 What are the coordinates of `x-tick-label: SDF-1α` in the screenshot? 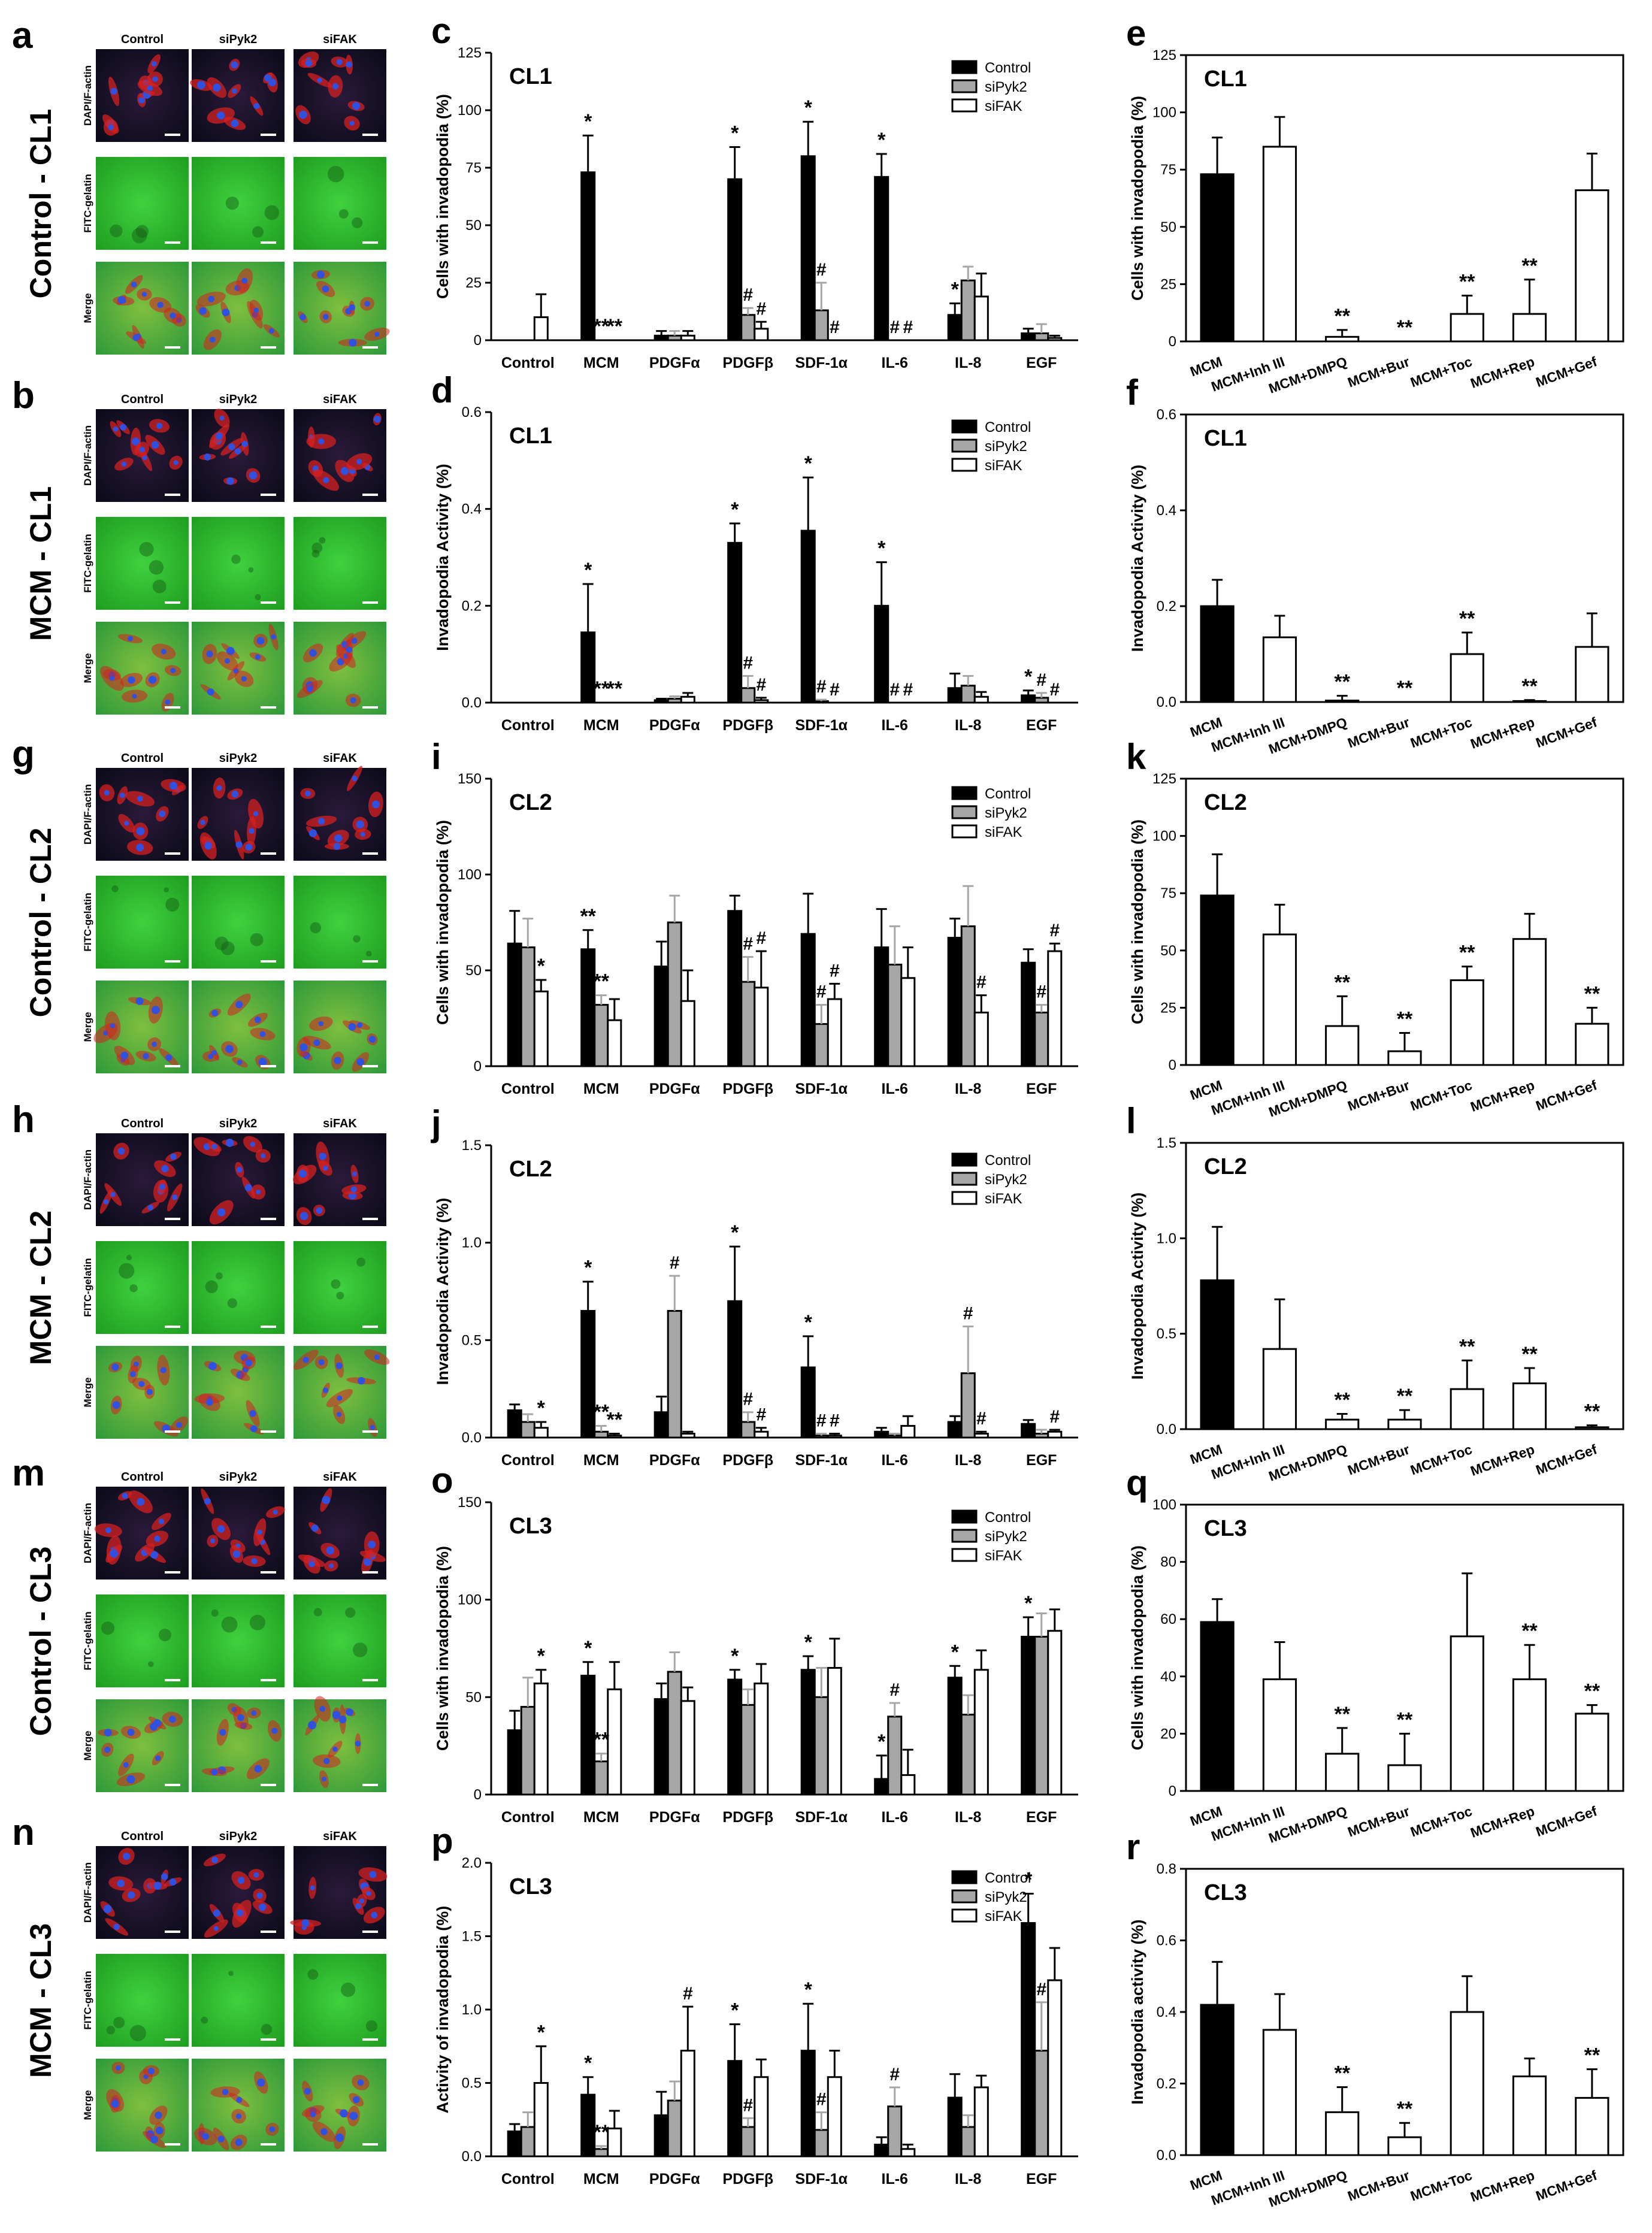 It's located at (821, 1460).